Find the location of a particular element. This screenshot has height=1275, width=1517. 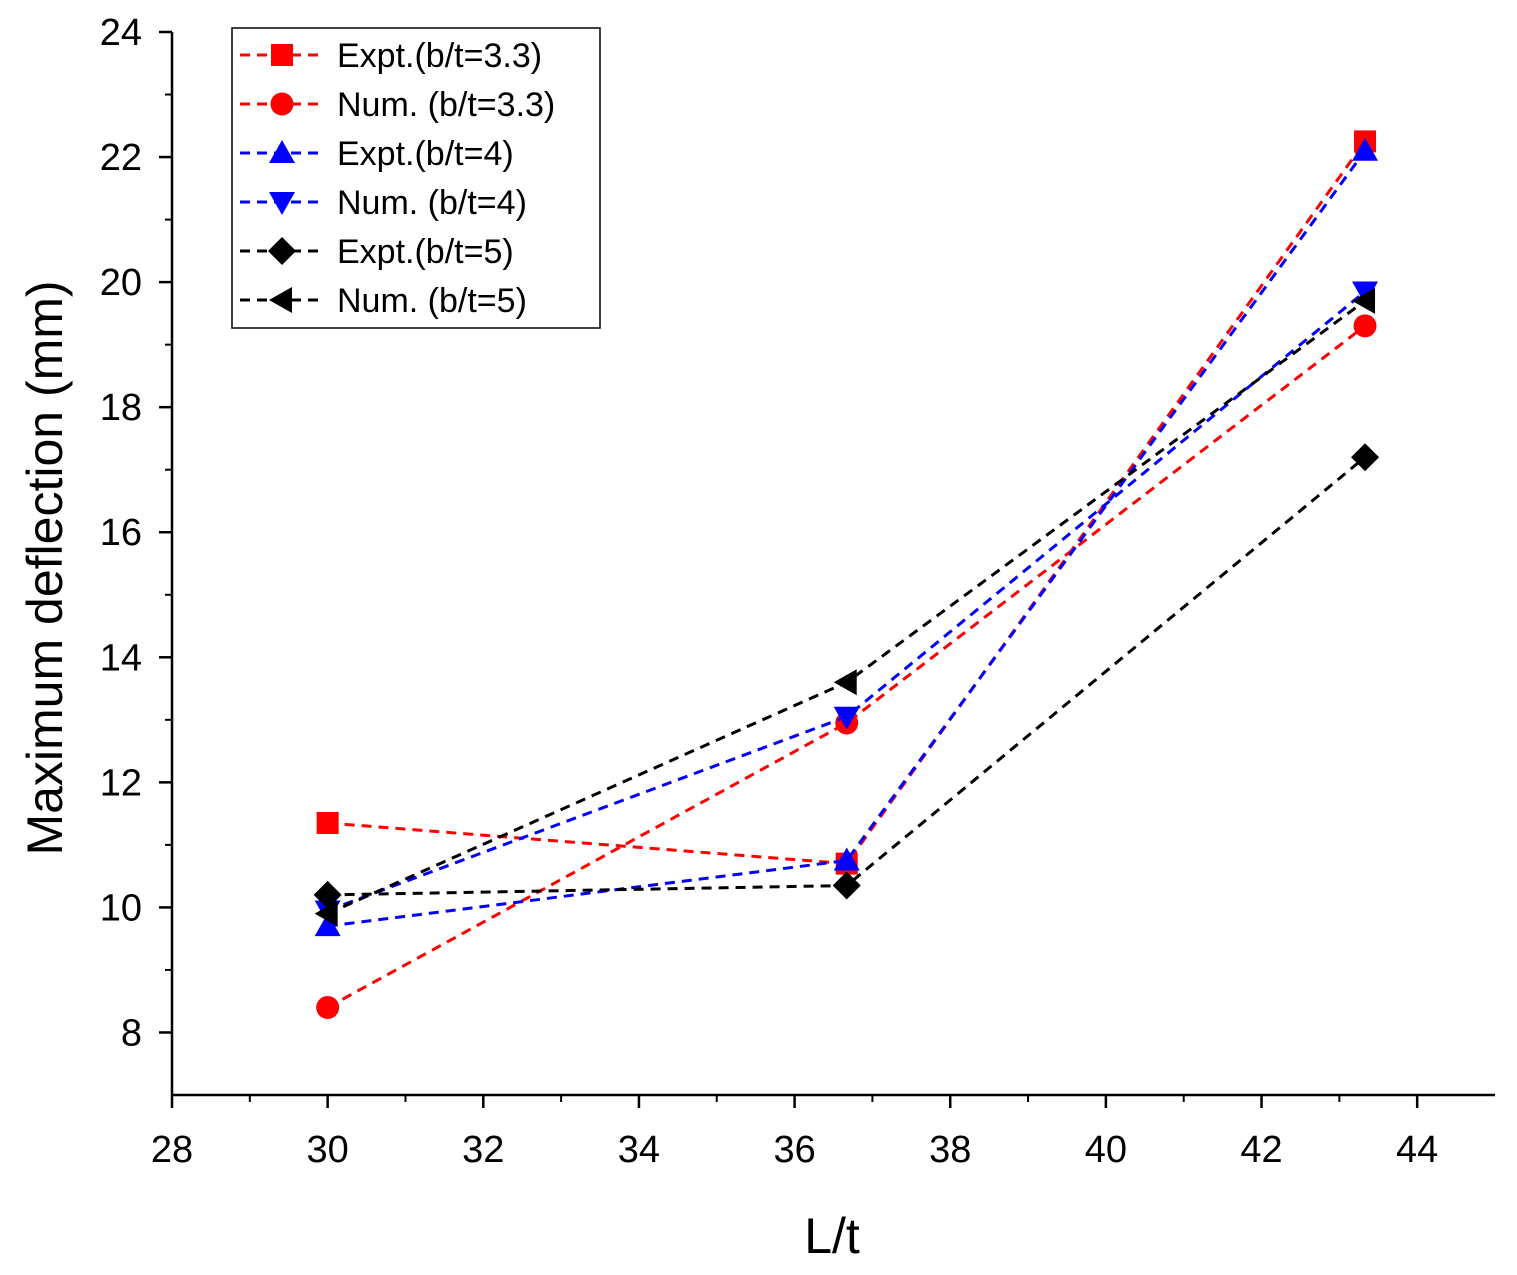

x-tick-label: 38 is located at coordinates (950, 1150).